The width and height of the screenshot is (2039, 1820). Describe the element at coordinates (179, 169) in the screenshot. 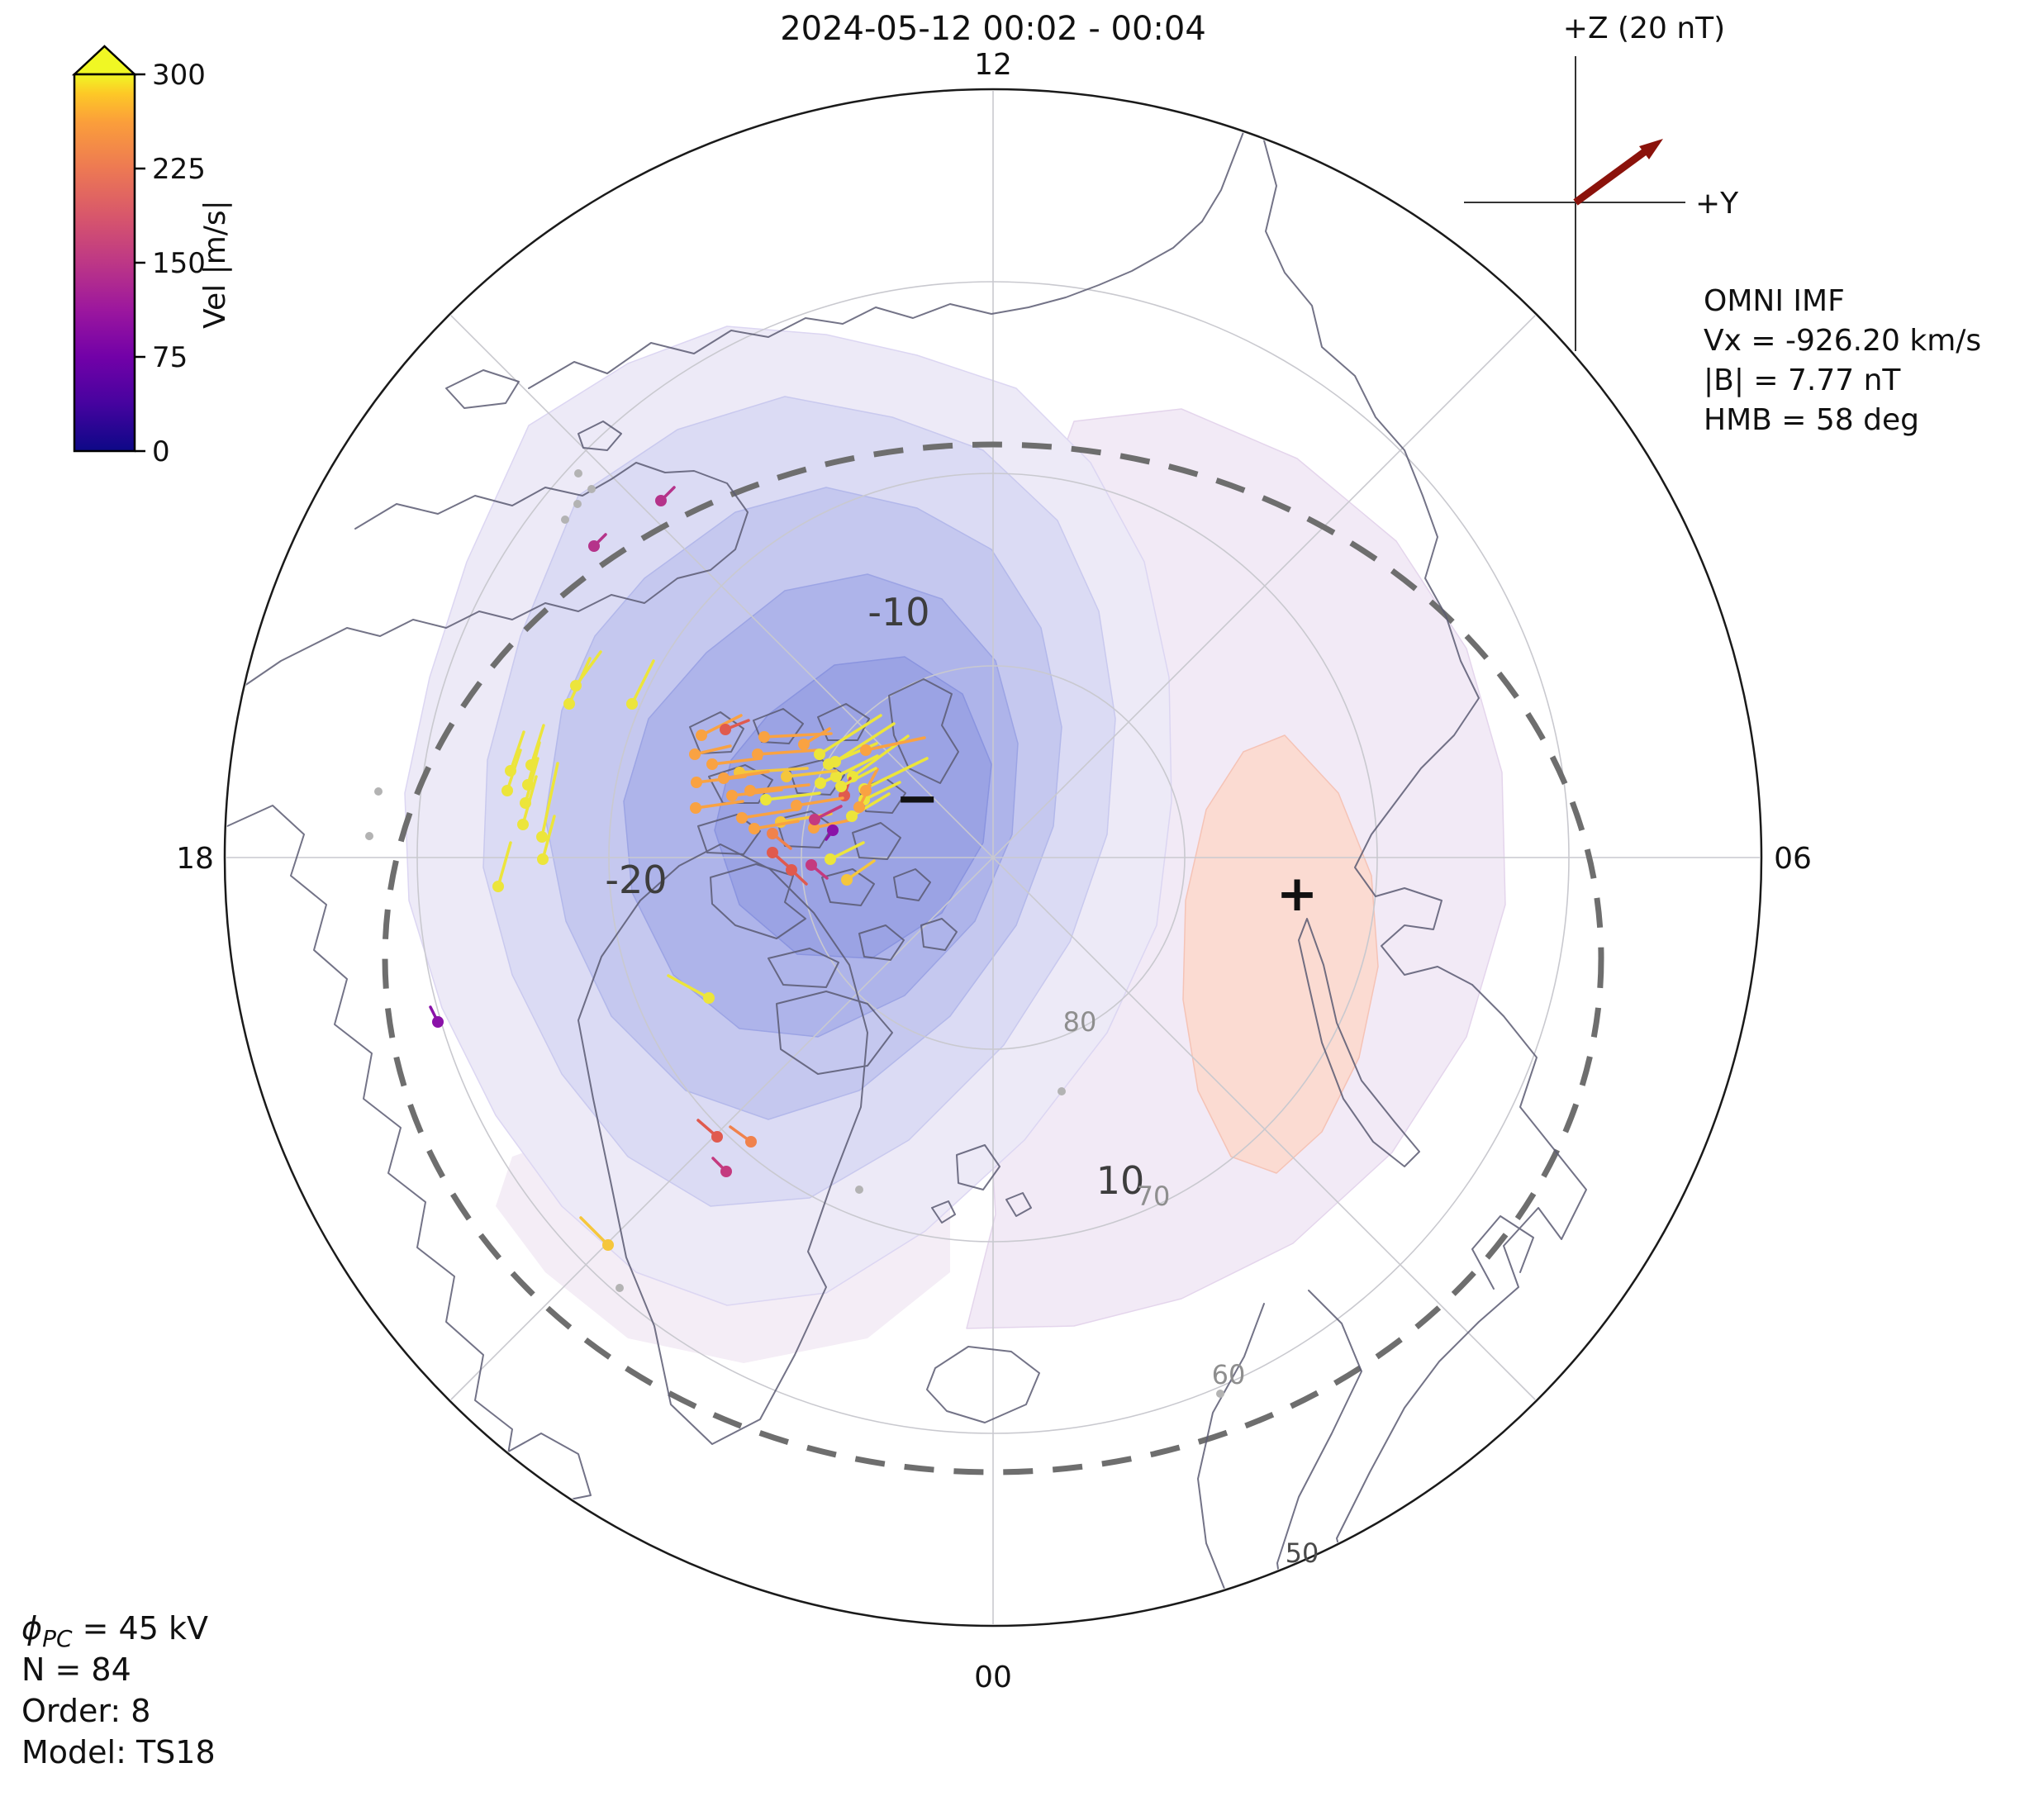

I see `colorbar-tick-225: 225` at that location.